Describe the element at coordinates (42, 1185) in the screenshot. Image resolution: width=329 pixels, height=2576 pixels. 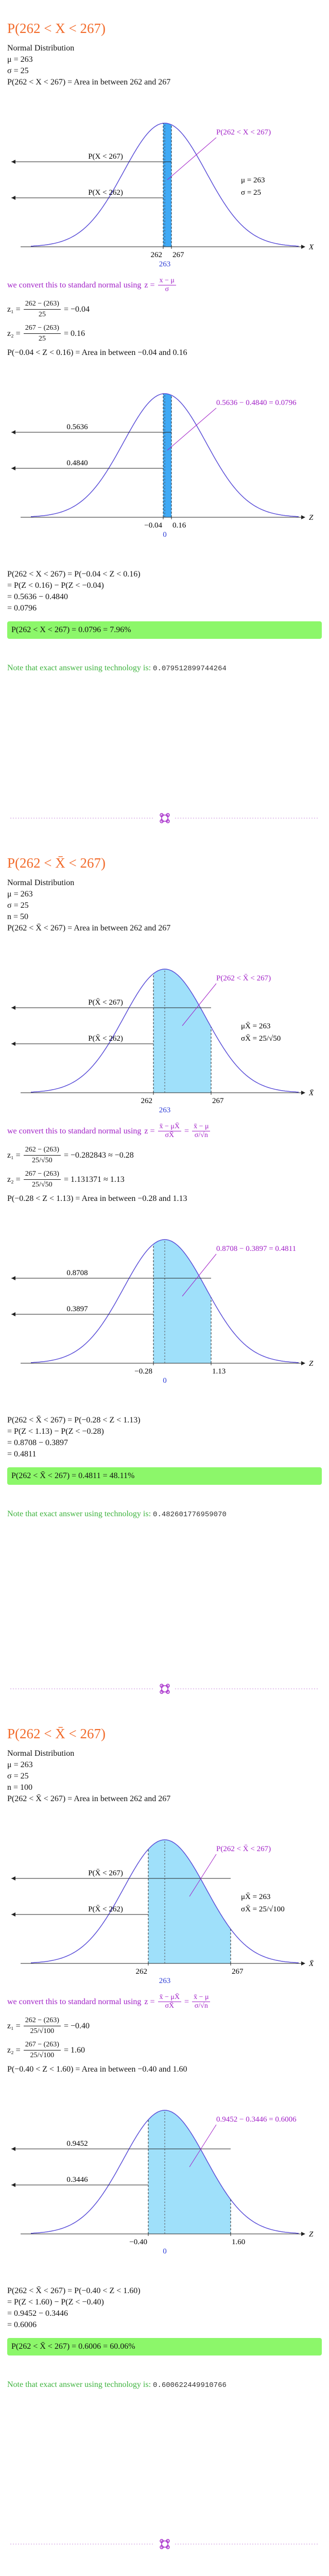
I see `denominator: 25/√50` at that location.